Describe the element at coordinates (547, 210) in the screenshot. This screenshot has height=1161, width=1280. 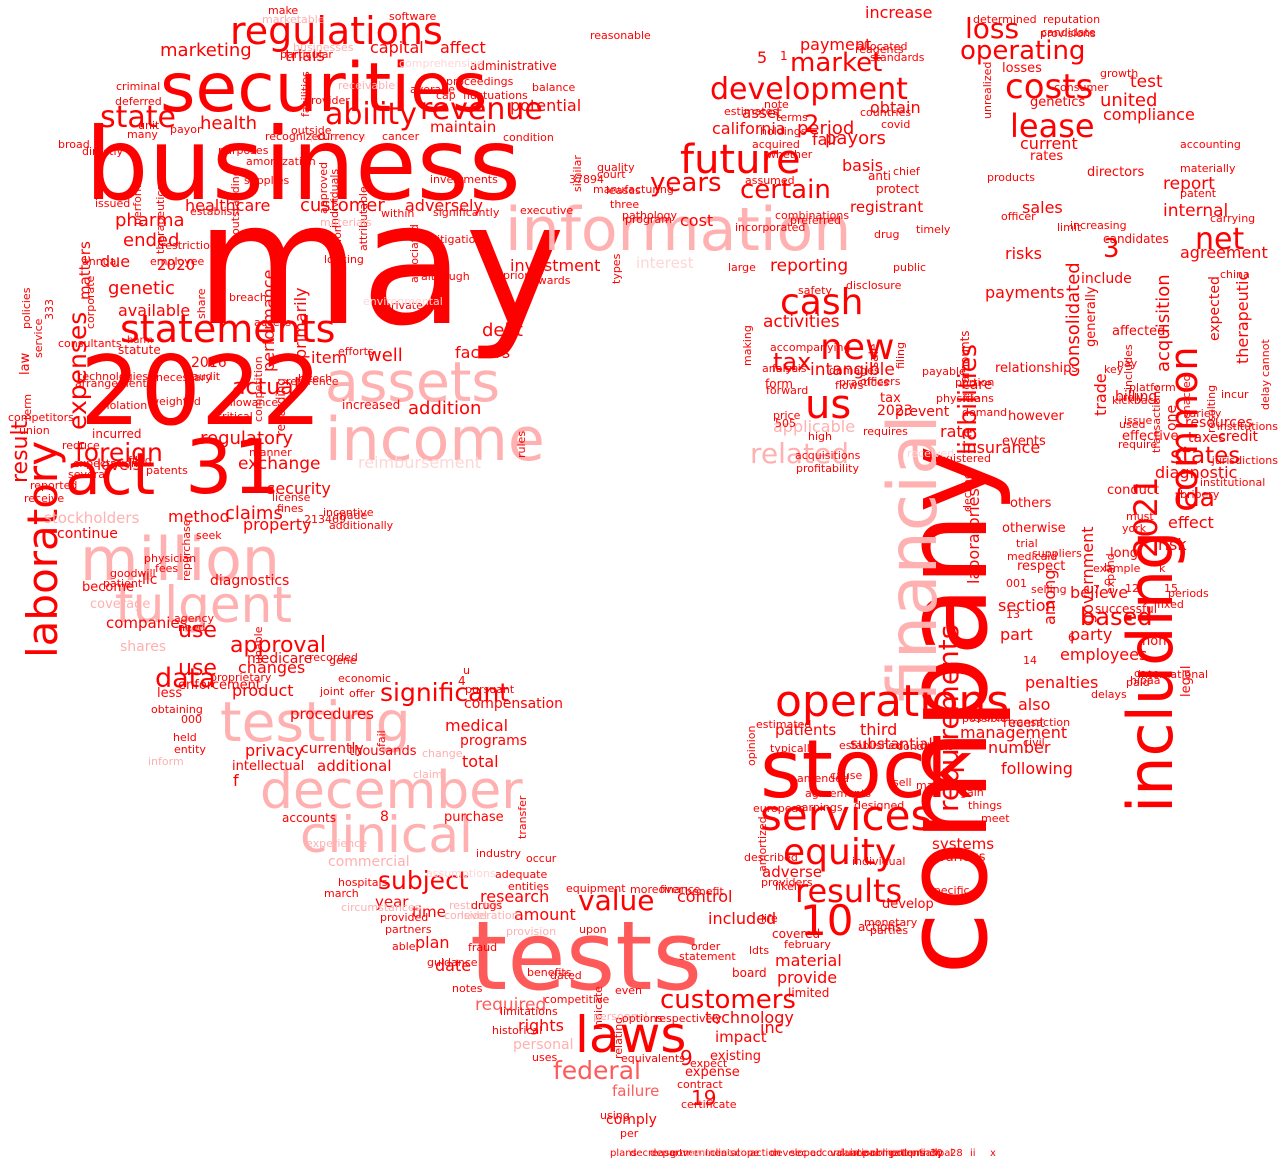
I see `word-executive: executive` at that location.